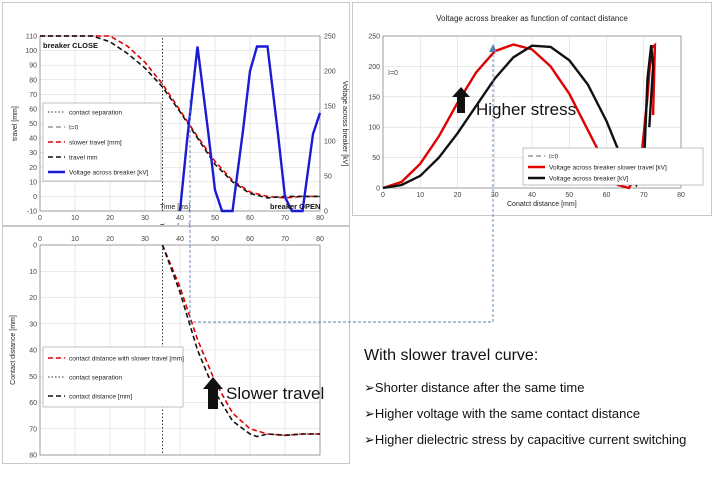 This screenshot has height=492, width=713. I want to click on y-tick-label: 90, so click(33, 66).